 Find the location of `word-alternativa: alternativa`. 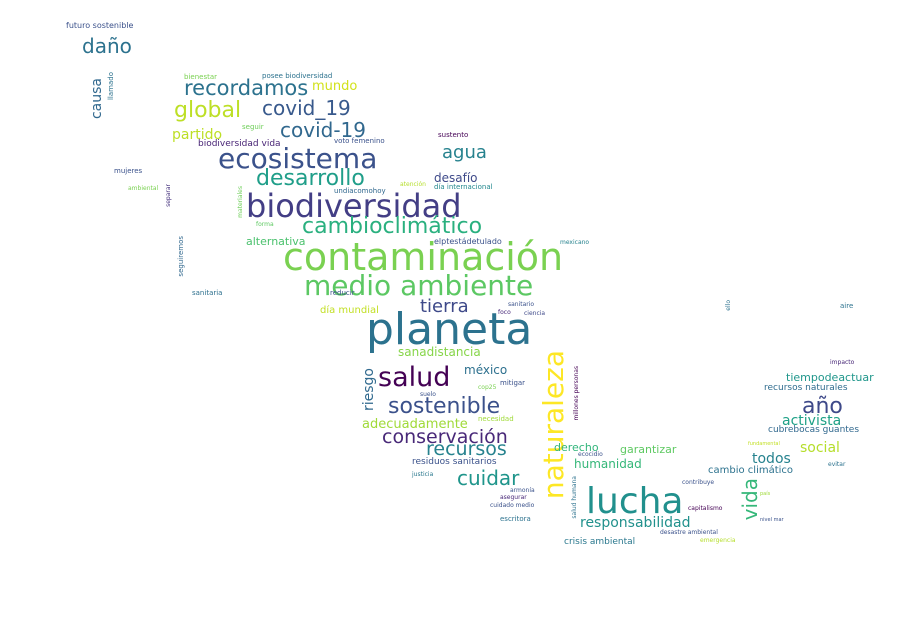

word-alternativa: alternativa is located at coordinates (276, 241).